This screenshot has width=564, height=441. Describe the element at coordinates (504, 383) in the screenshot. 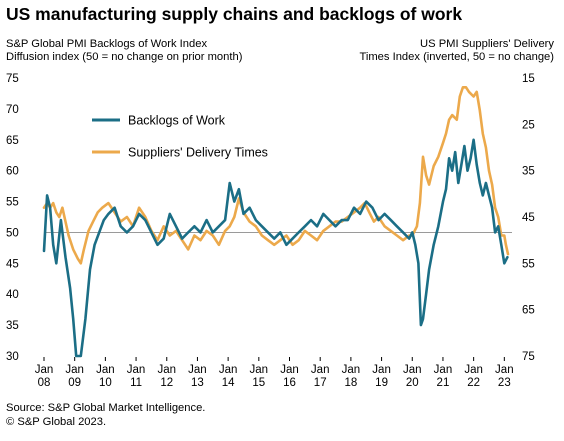

I see `x-tick-year: 23` at that location.